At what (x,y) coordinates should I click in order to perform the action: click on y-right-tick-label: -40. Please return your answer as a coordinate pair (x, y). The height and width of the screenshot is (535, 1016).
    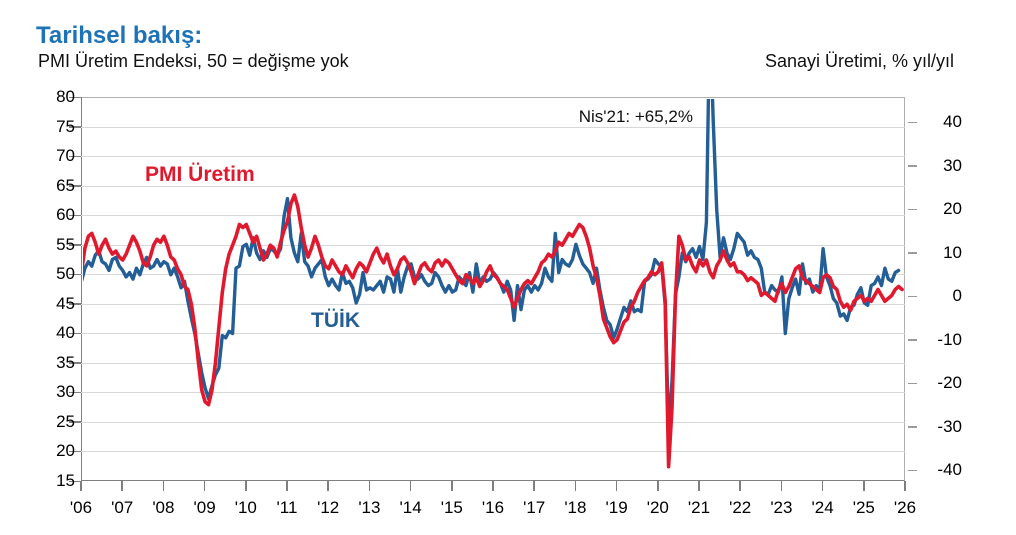
    Looking at the image, I should click on (949, 469).